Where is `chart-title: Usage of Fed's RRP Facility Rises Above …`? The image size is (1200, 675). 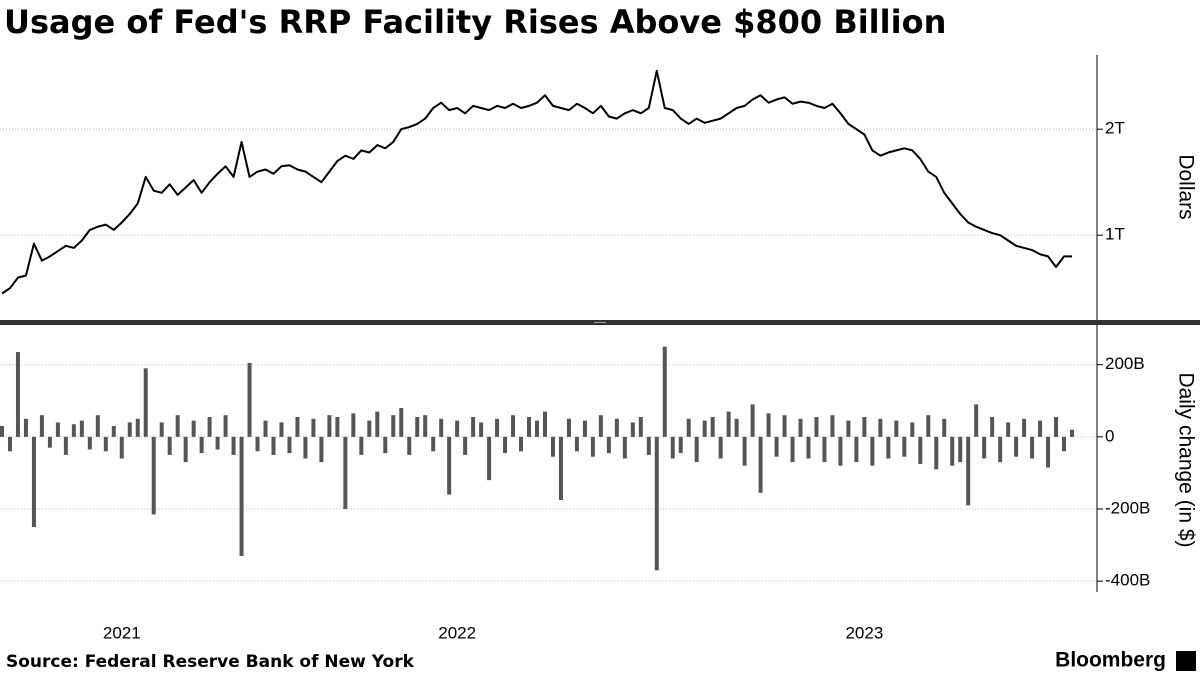
chart-title: Usage of Fed's RRP Facility Rises Above … is located at coordinates (475, 22).